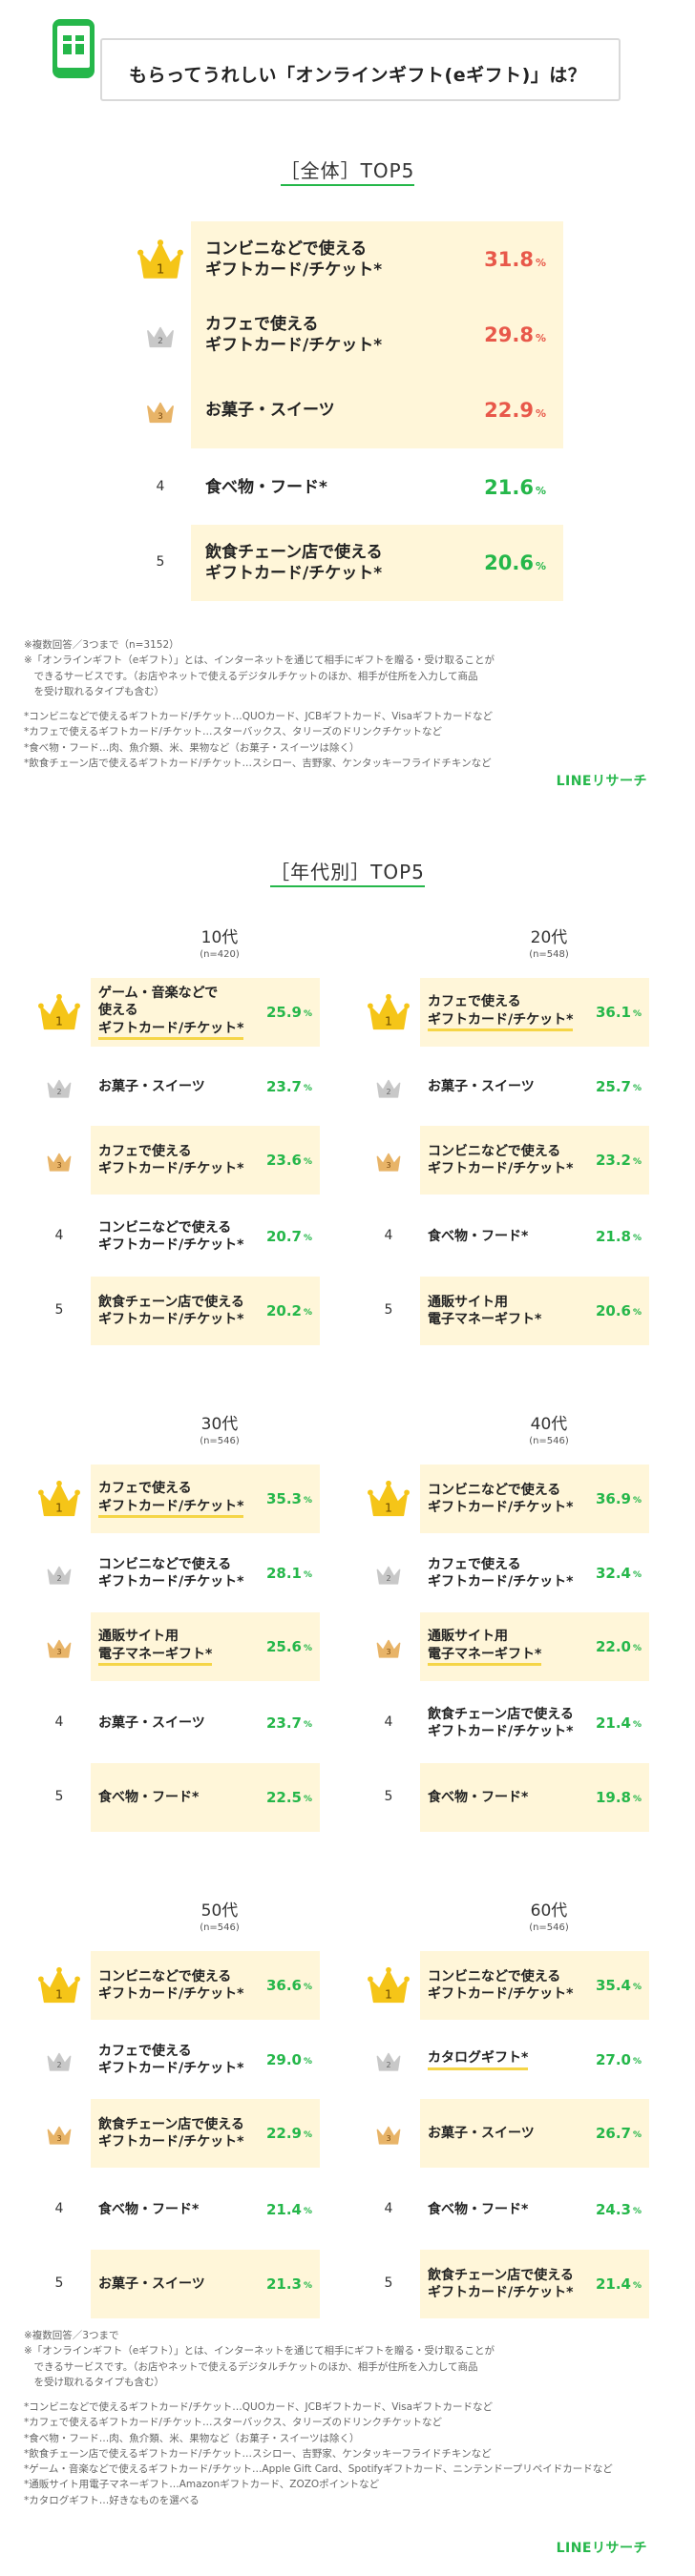 The width and height of the screenshot is (695, 2576). Describe the element at coordinates (506, 1985) in the screenshot. I see `age-row: 1 コンビニなどで使える ギフトカード/チケット* 35.4%` at that location.